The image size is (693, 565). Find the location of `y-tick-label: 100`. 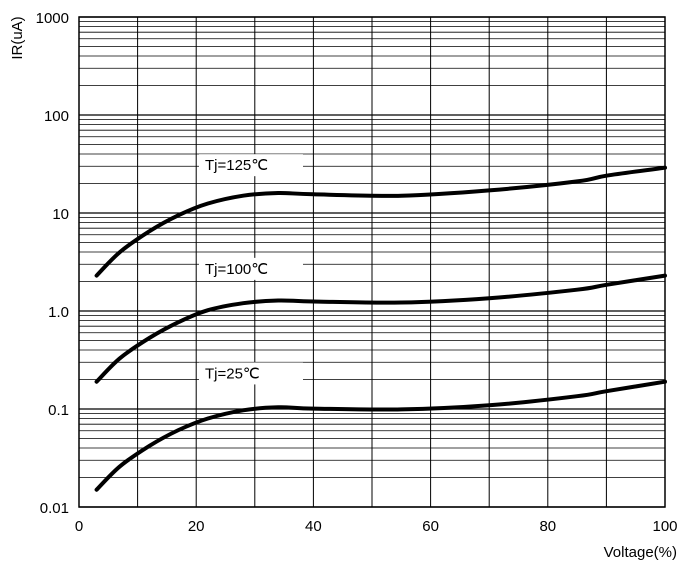

y-tick-label: 100 is located at coordinates (56, 116).